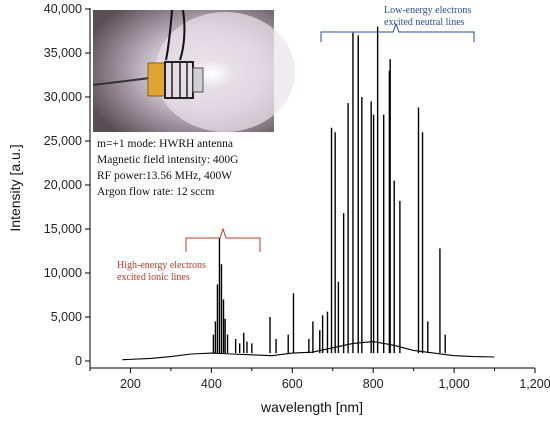 This screenshot has height=423, width=550. I want to click on settings-line-2: Magnetic field intensity: 400G, so click(168, 160).